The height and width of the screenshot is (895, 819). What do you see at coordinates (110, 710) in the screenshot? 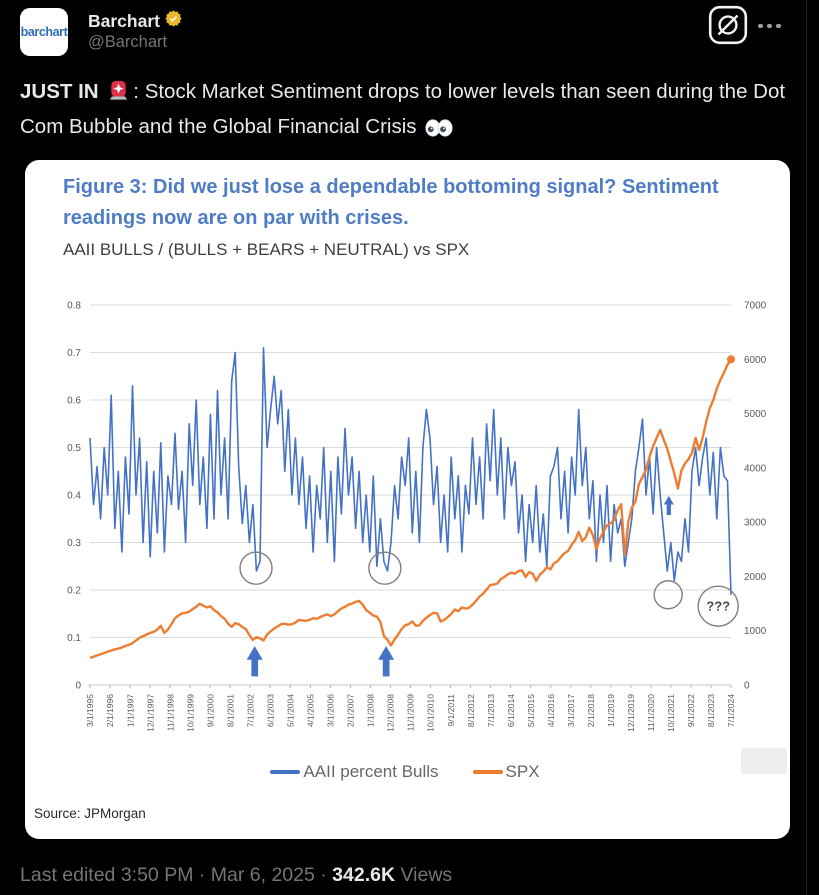
I see `svg-text: 2/1/1996` at bounding box center [110, 710].